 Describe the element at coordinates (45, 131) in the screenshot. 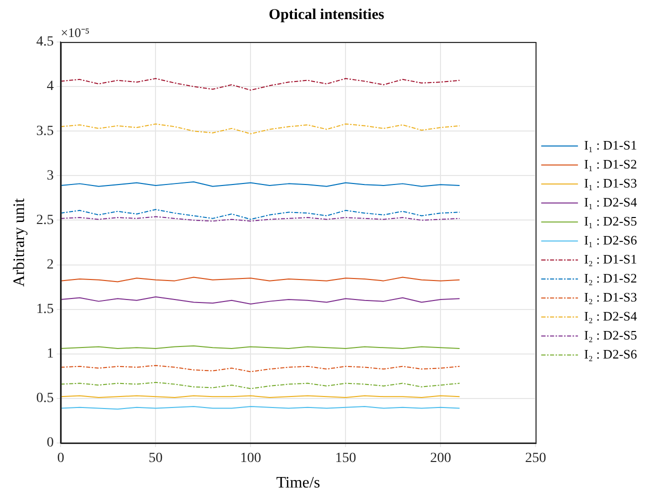

I see `y-tick-label: 3.5` at that location.